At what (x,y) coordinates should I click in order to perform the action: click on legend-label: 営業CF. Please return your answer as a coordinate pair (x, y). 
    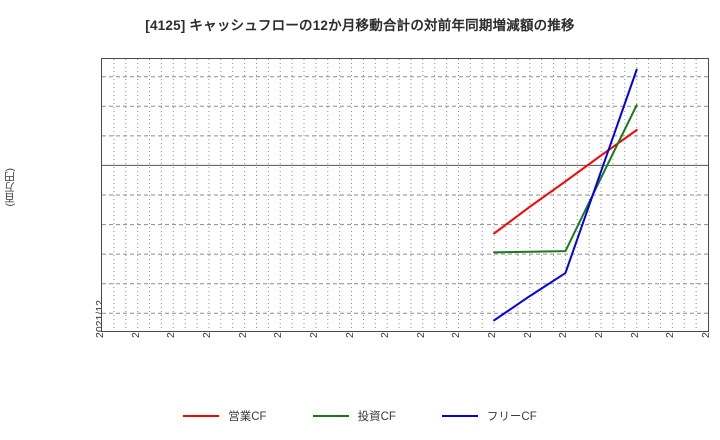
    Looking at the image, I should click on (247, 417).